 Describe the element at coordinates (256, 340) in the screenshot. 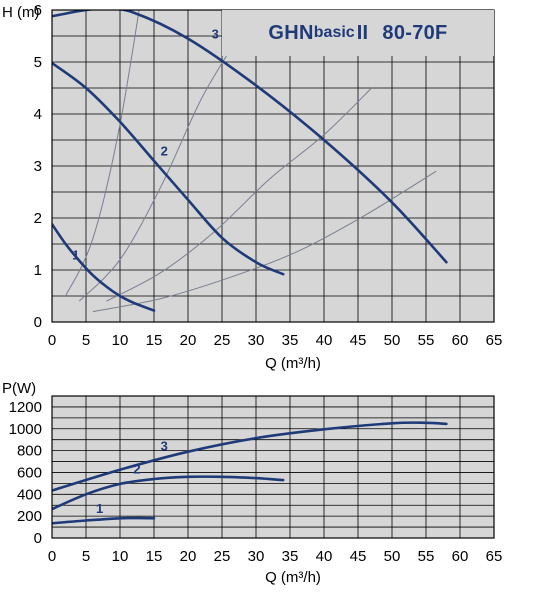

I see `panel1-x-tick-label: 30` at that location.